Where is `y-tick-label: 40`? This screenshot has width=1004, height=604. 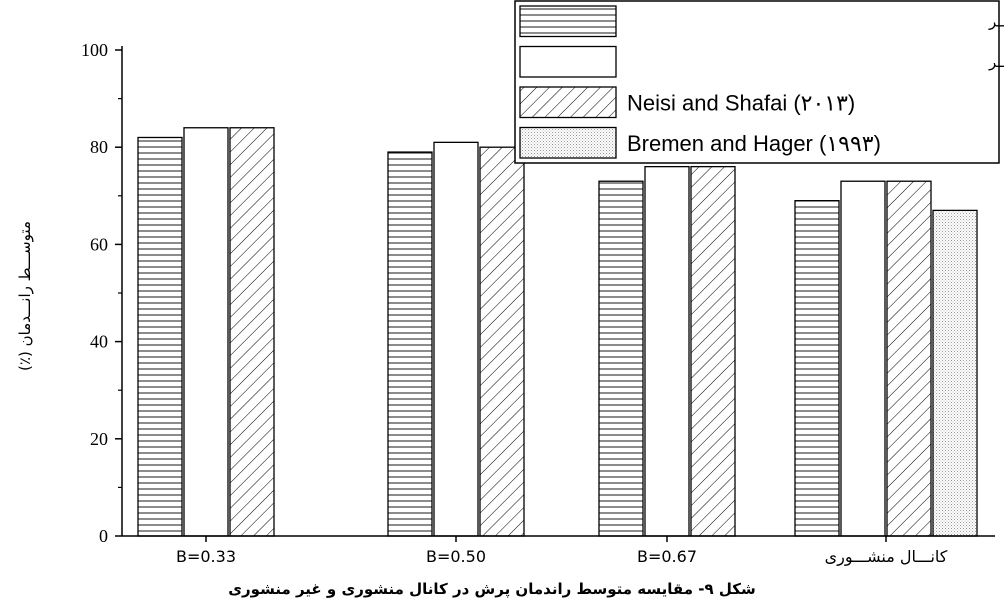 y-tick-label: 40 is located at coordinates (99, 342).